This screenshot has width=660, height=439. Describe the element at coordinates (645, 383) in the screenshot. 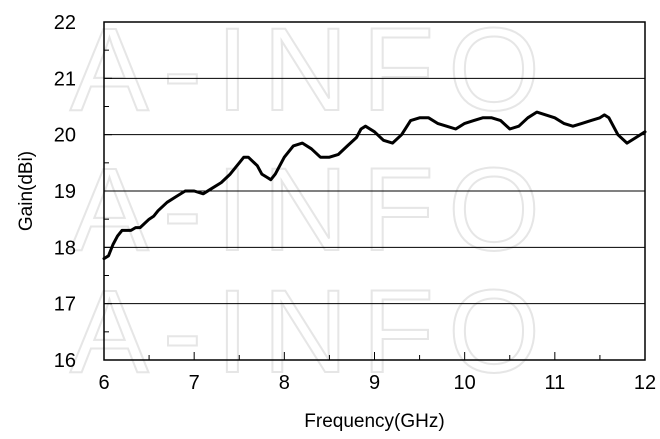

I see `x-tick-label: 12` at that location.